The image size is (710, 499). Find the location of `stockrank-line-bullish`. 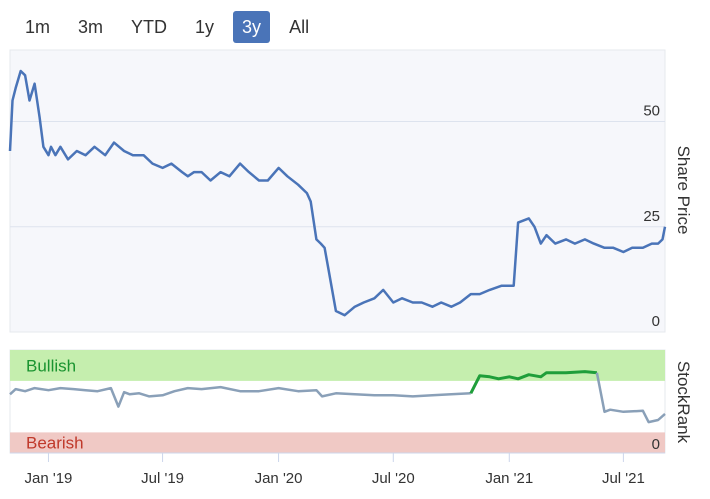

stockrank-line-bullish is located at coordinates (533, 382).